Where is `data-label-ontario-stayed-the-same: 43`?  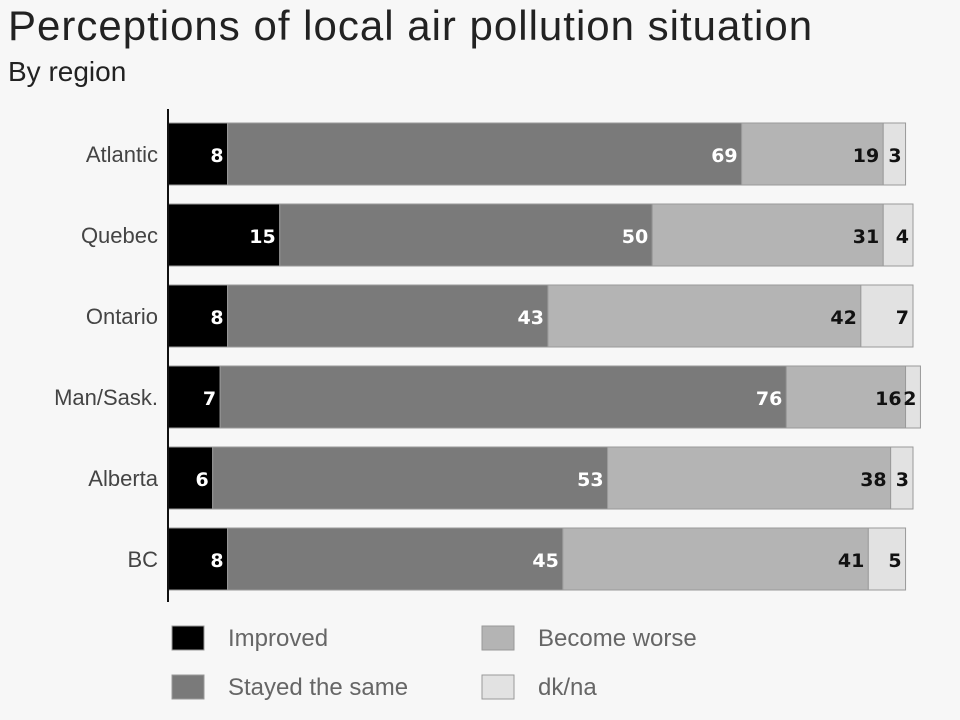 data-label-ontario-stayed-the-same: 43 is located at coordinates (530, 318).